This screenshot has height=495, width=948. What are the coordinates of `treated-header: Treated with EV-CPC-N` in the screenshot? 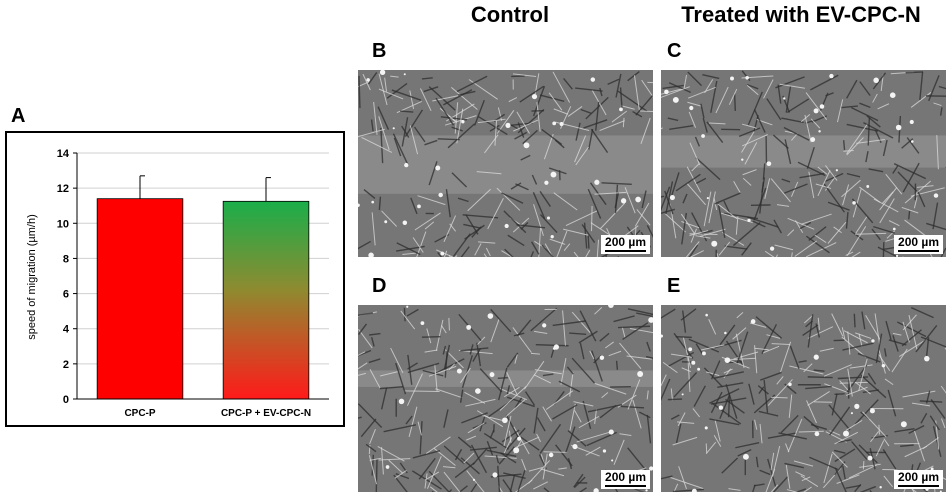 It's located at (801, 14).